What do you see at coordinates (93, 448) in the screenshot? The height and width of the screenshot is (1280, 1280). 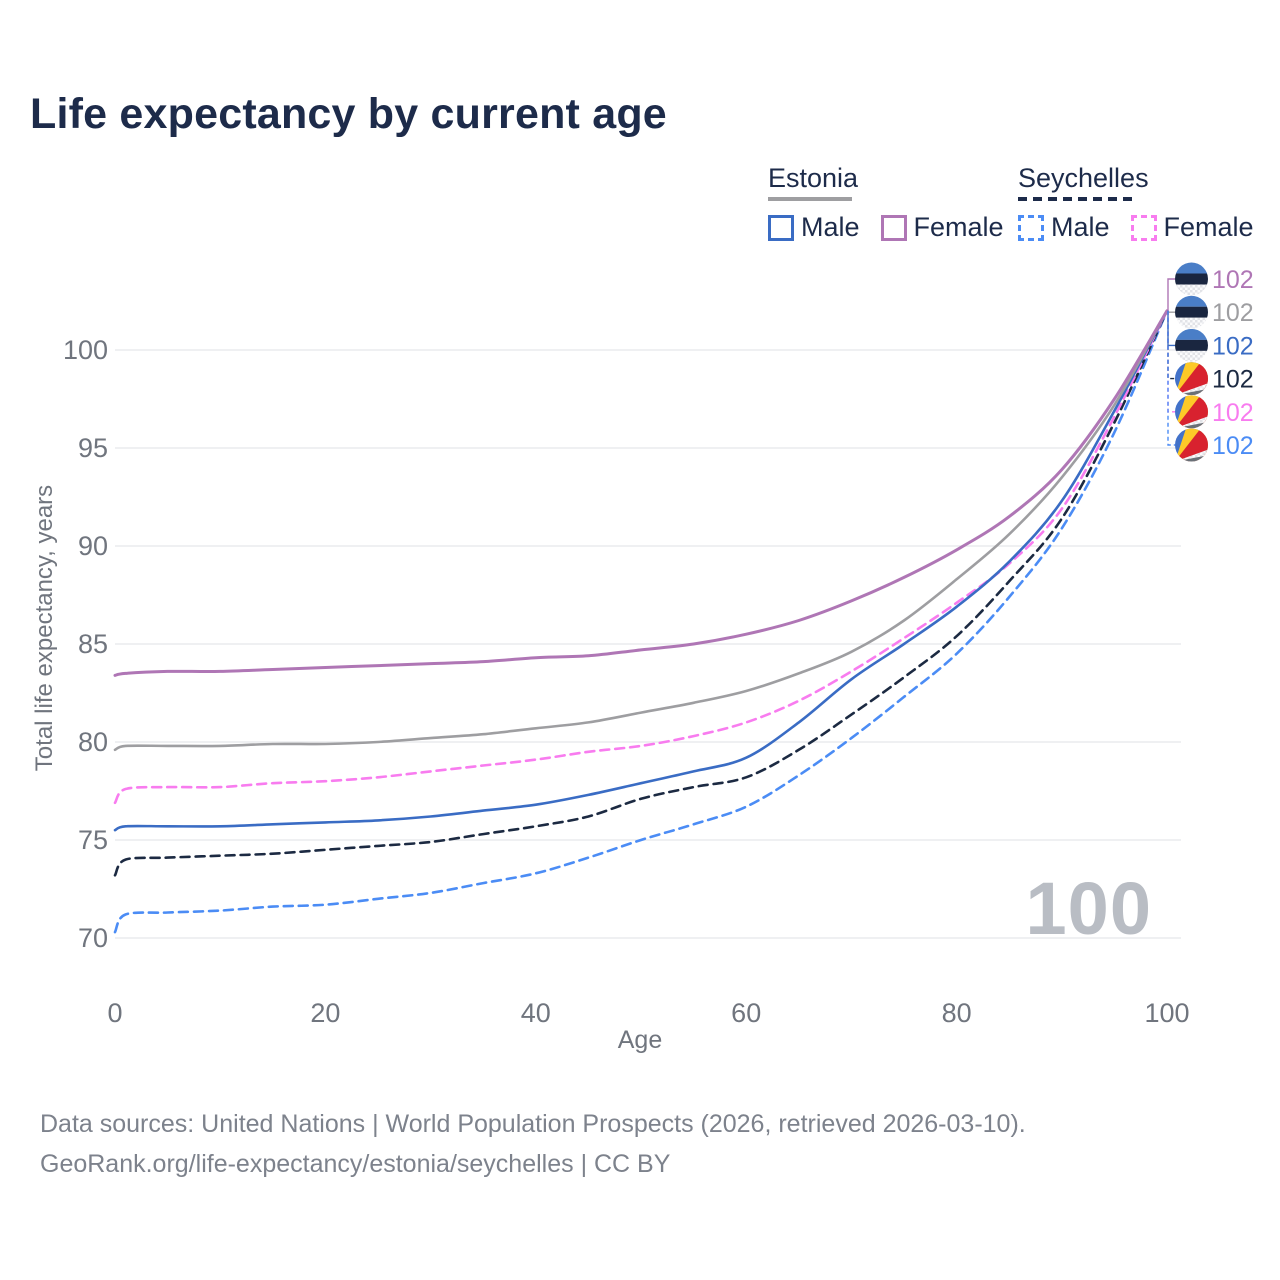 I see `y-tick-label-95: 95` at bounding box center [93, 448].